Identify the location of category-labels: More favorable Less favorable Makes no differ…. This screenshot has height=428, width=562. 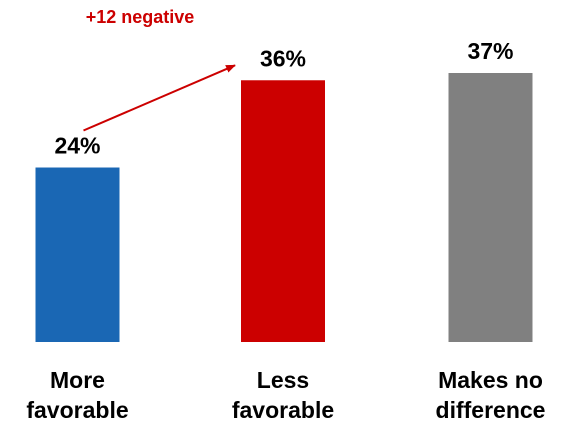
(285, 395).